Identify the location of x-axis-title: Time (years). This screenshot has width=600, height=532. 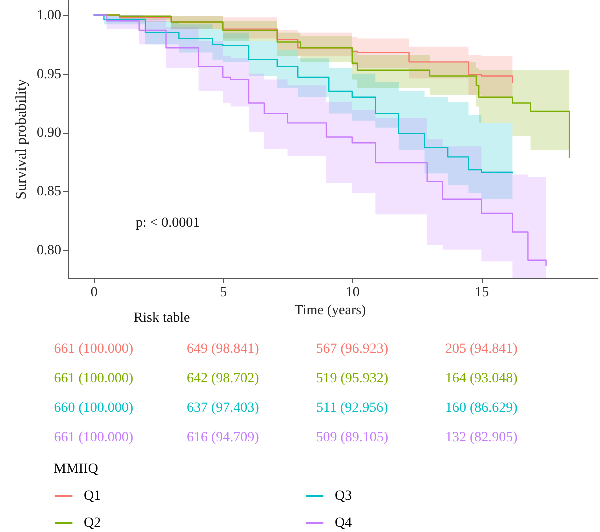
(330, 311).